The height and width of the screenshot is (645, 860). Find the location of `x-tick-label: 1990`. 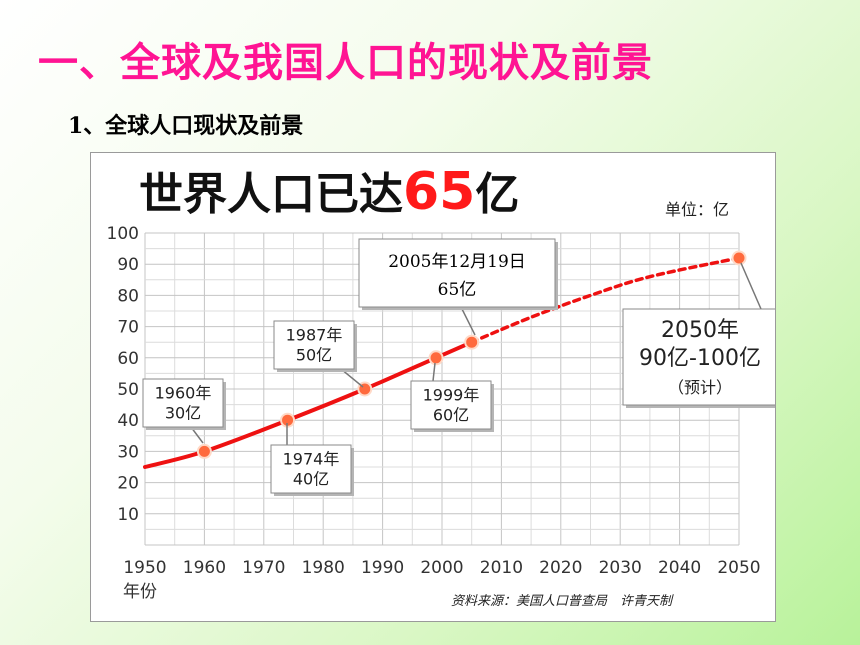

x-tick-label: 1990 is located at coordinates (382, 568).